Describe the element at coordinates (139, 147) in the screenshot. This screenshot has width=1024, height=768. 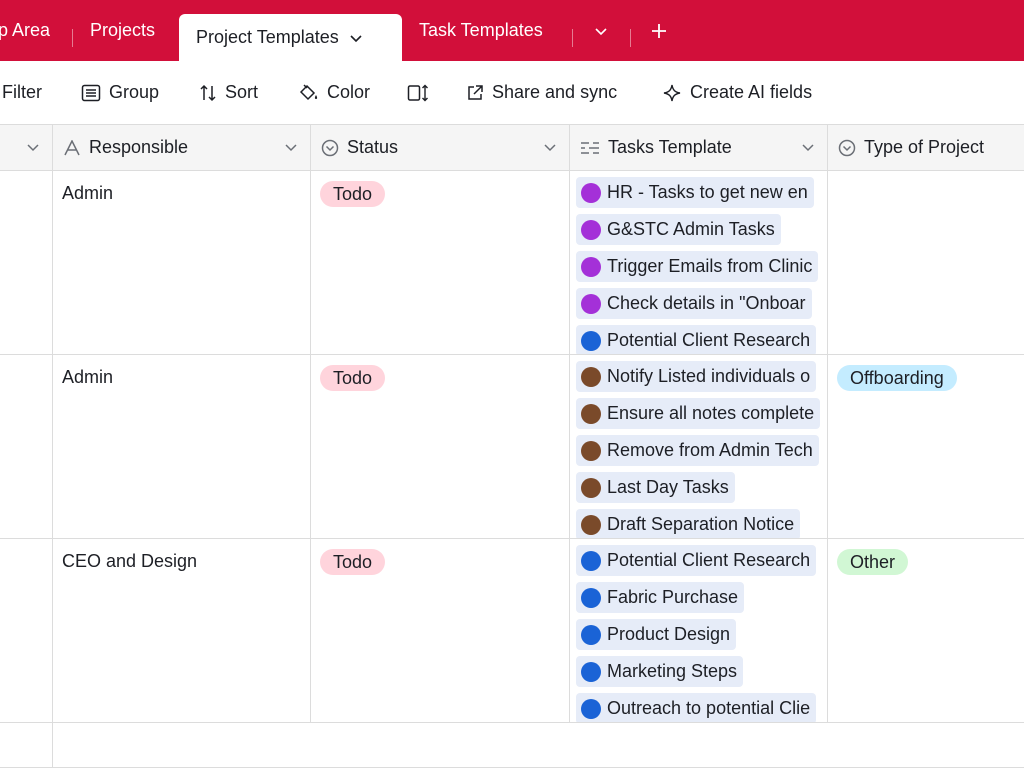
I see `column-title: Responsible` at that location.